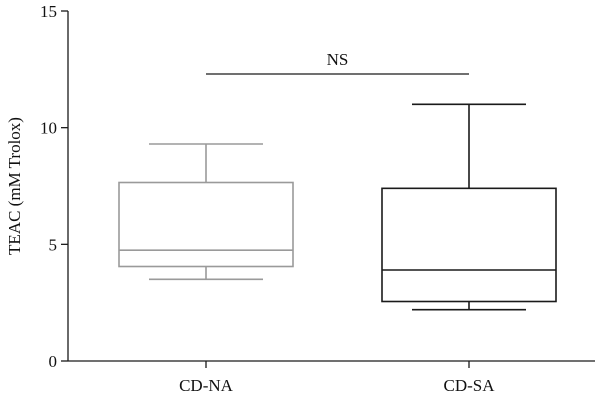 The height and width of the screenshot is (403, 600). I want to click on y-axis-label: TEAC (mM Trolox), so click(14, 186).